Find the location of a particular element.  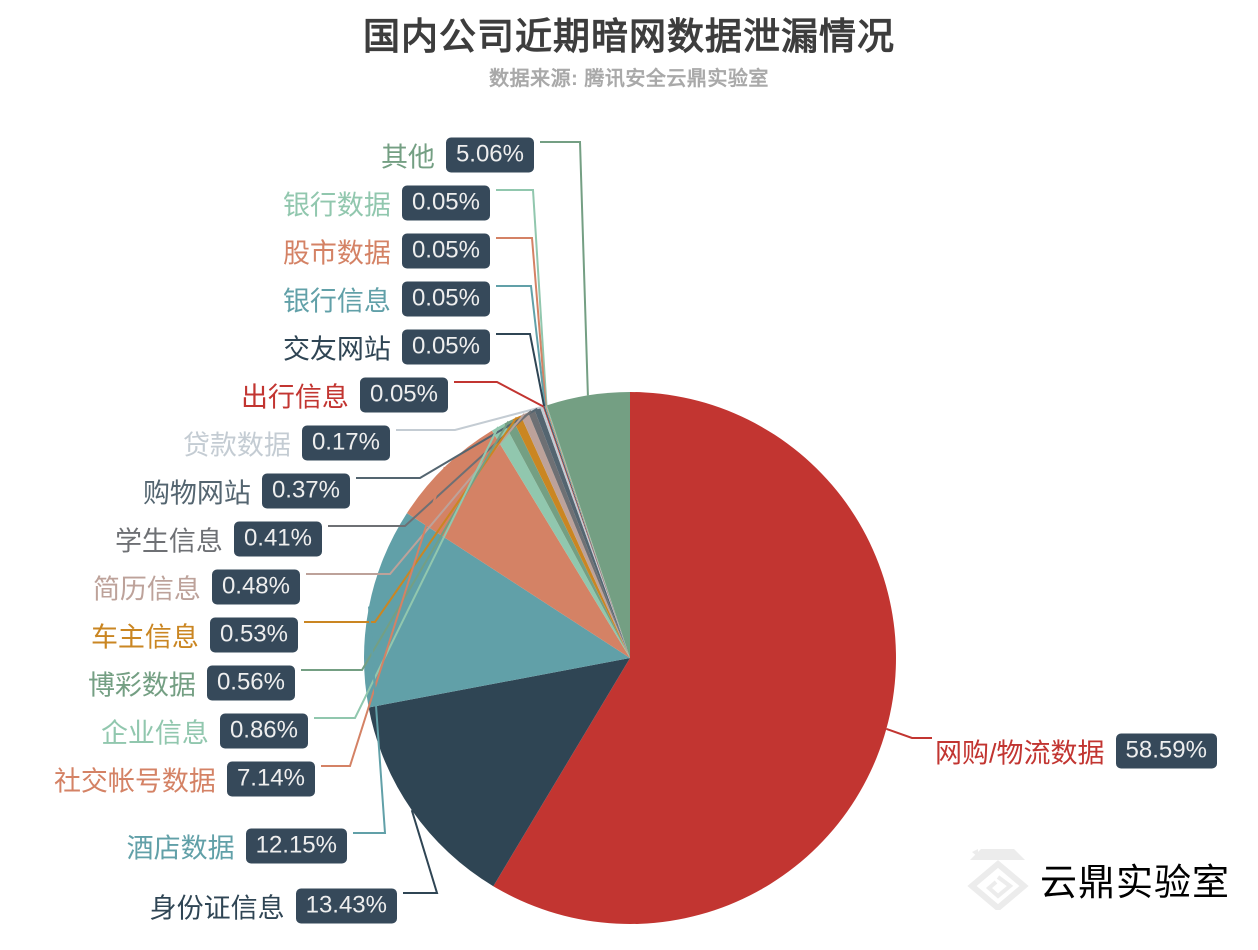

slice-name-label: 身份证信息 is located at coordinates (217, 908).